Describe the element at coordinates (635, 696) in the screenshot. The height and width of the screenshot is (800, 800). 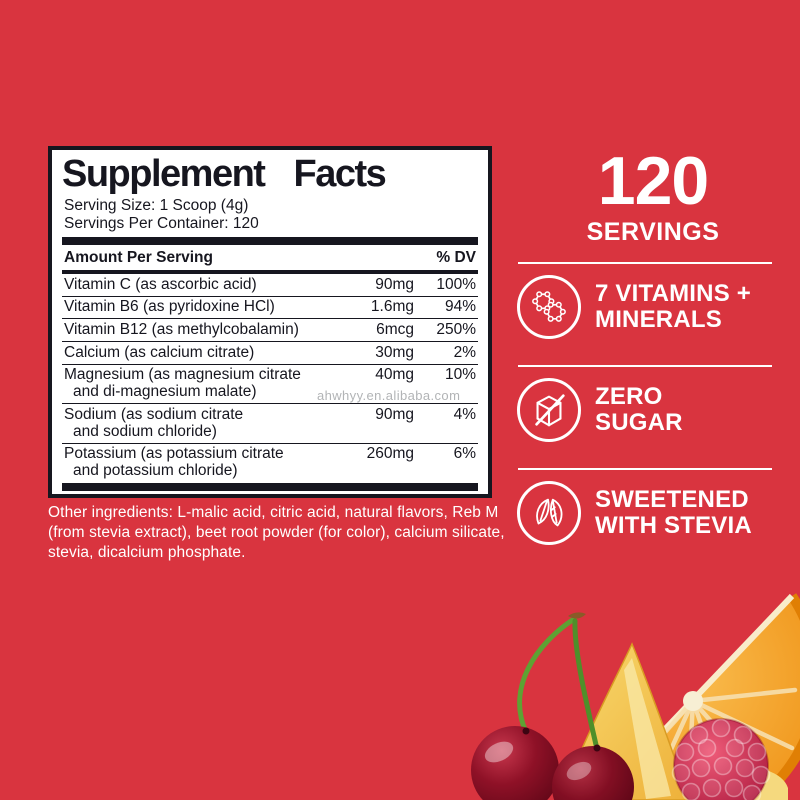
I see `fruit-photo-group` at that location.